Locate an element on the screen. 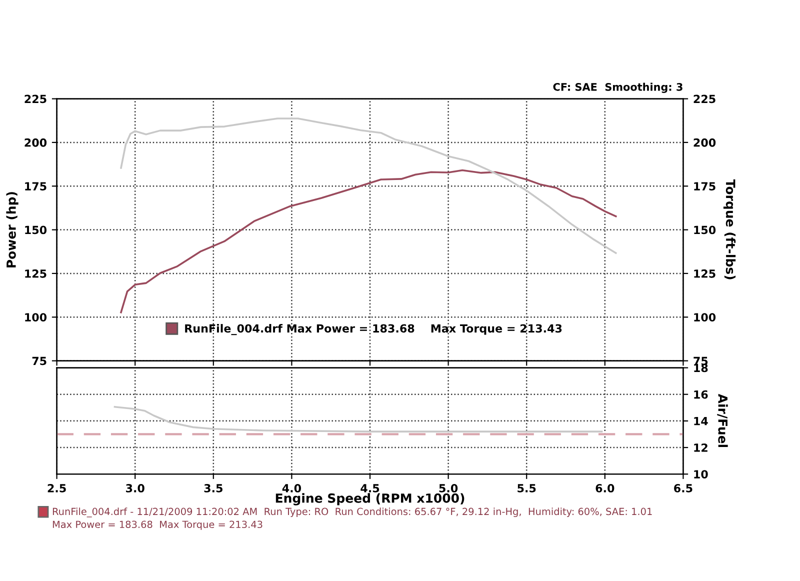 The width and height of the screenshot is (800, 581). x-tick-label: 3.0 is located at coordinates (135, 488).